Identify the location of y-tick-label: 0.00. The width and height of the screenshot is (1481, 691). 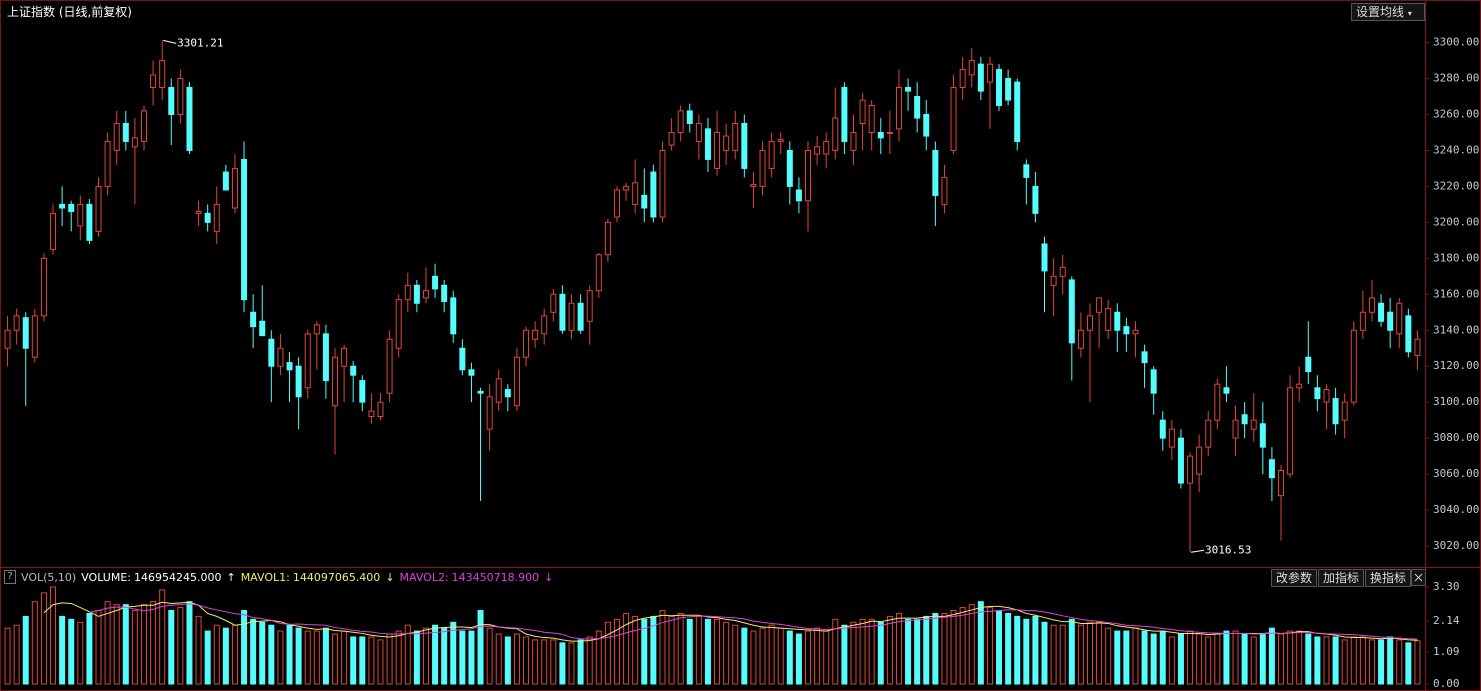
(1446, 683).